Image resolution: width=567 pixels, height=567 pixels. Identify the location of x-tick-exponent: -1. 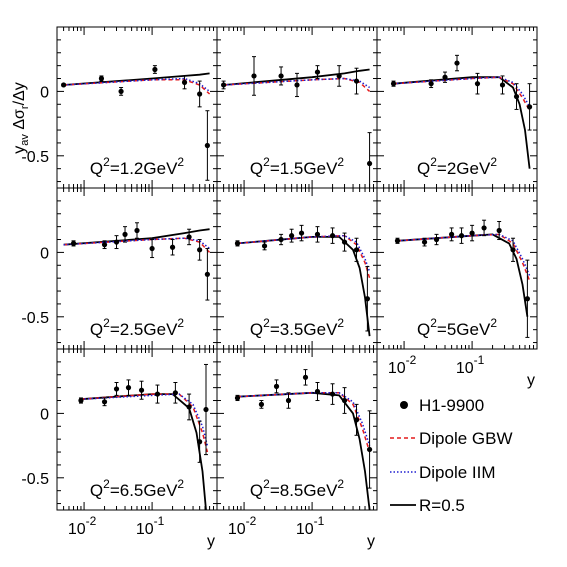
(479, 360).